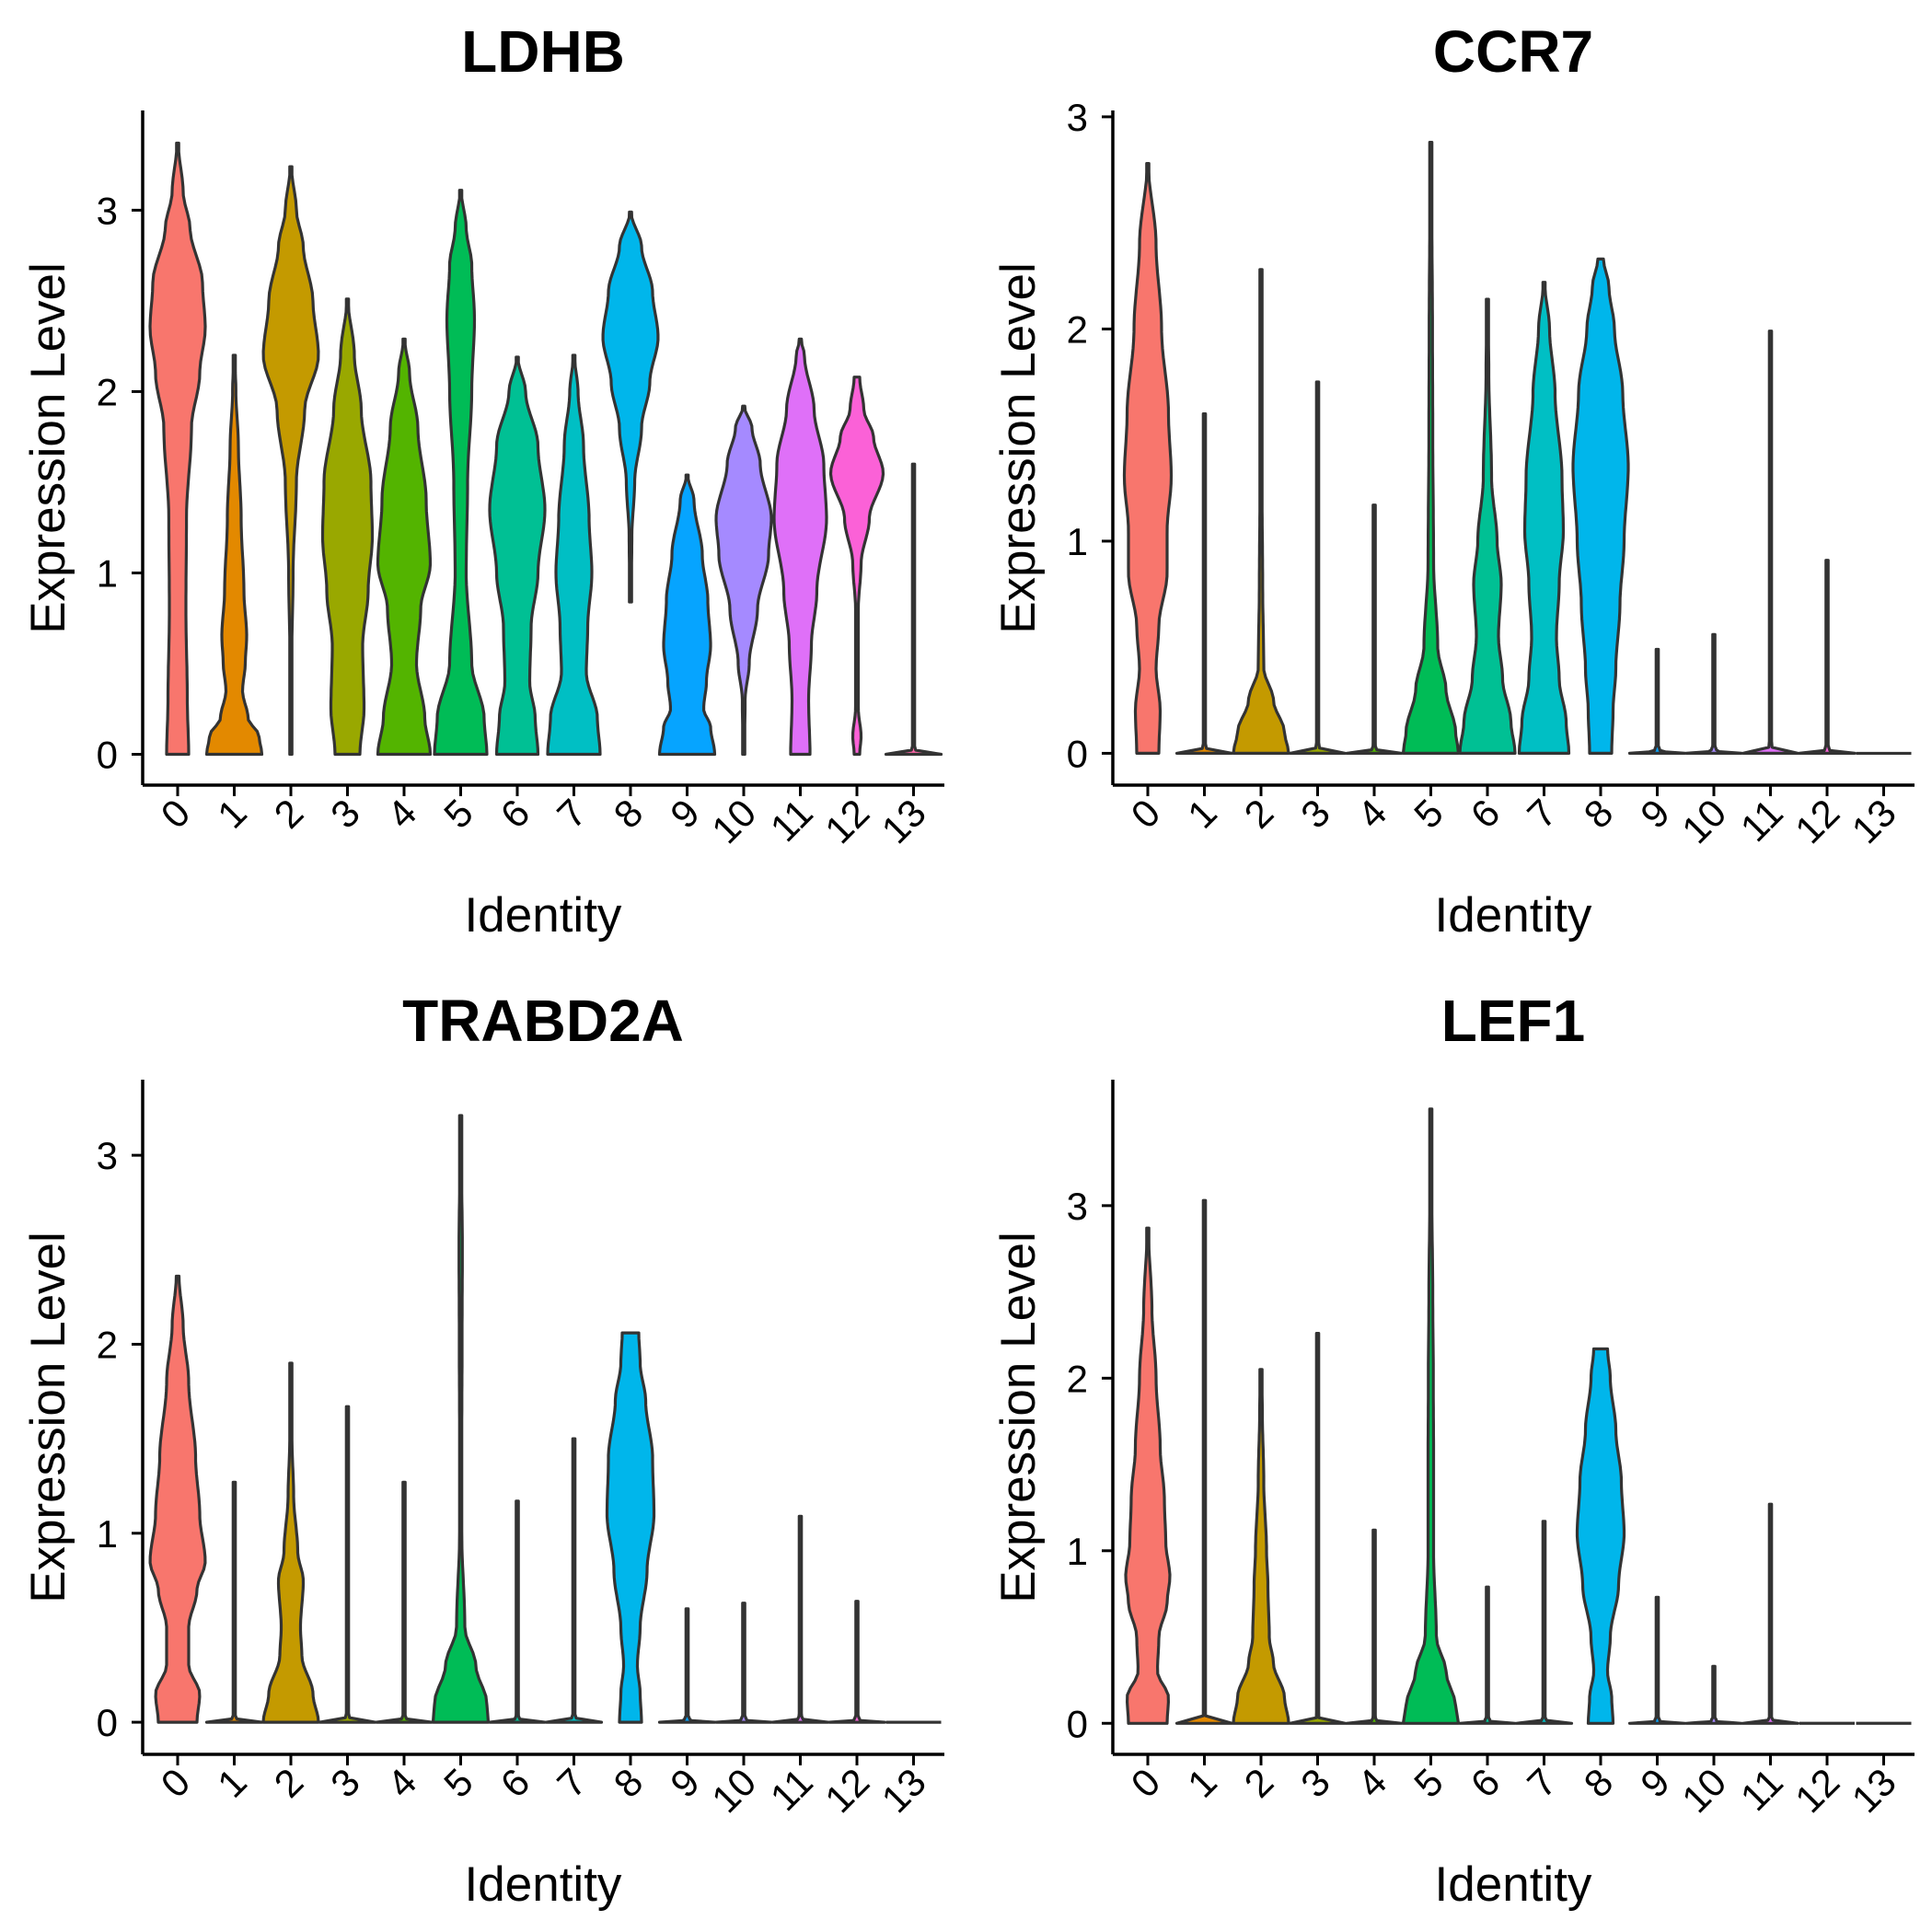  I want to click on panel-title: LEF1, so click(1513, 1021).